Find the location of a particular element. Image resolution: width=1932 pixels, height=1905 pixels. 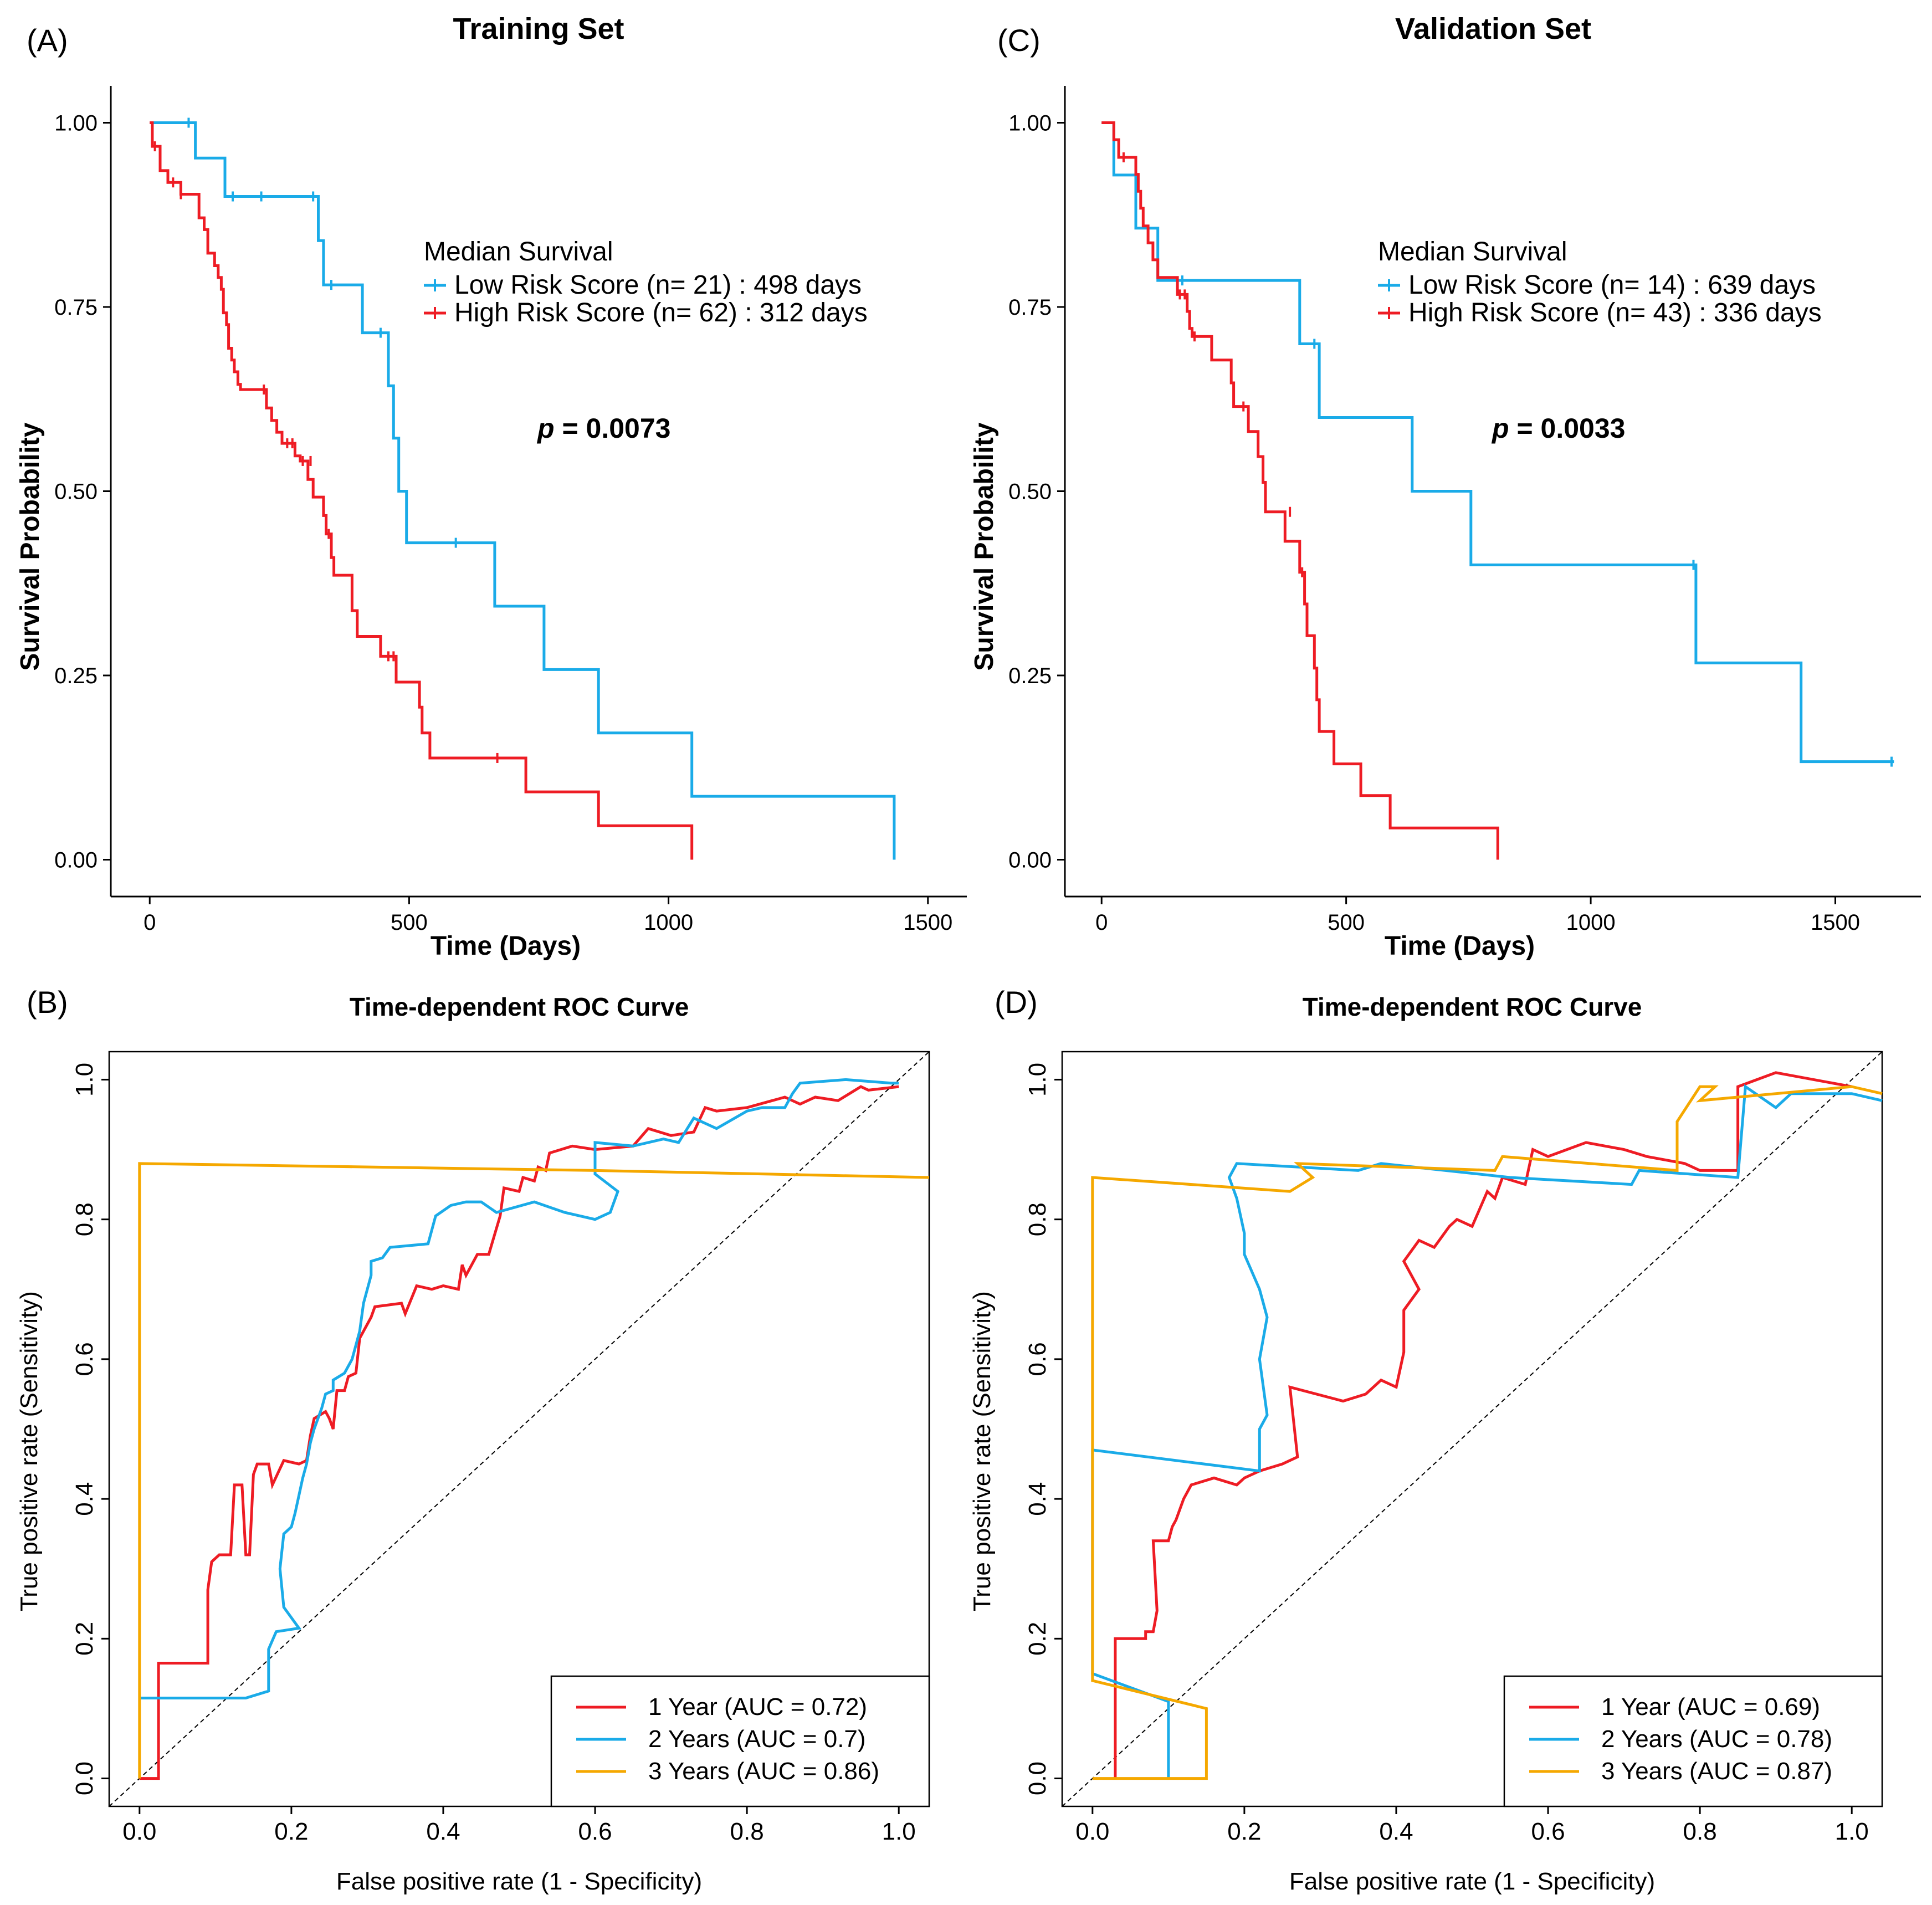

legend-entry: High Risk Score (n= 62) : 312 days is located at coordinates (661, 312).